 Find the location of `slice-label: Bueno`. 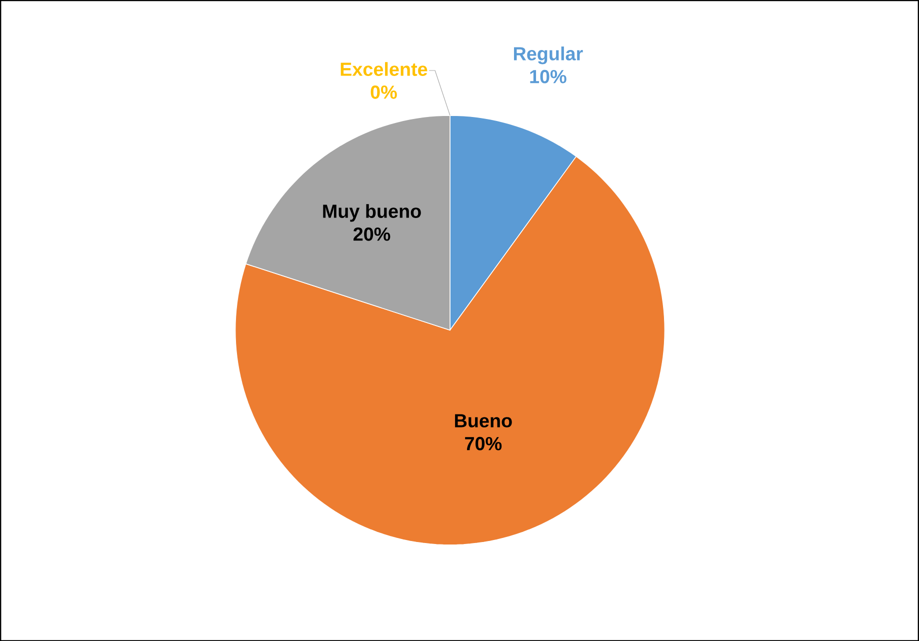

slice-label: Bueno is located at coordinates (483, 421).